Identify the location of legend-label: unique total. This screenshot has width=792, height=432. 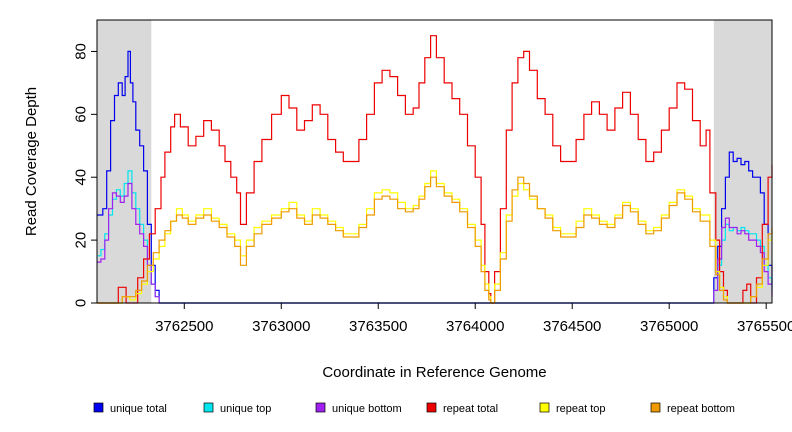
(138, 409).